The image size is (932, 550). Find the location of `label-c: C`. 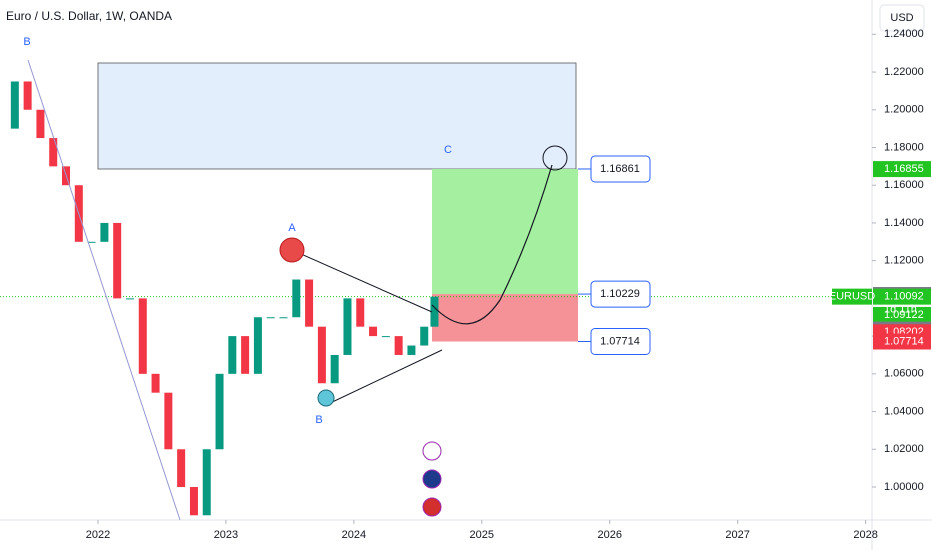

label-c: C is located at coordinates (448, 150).